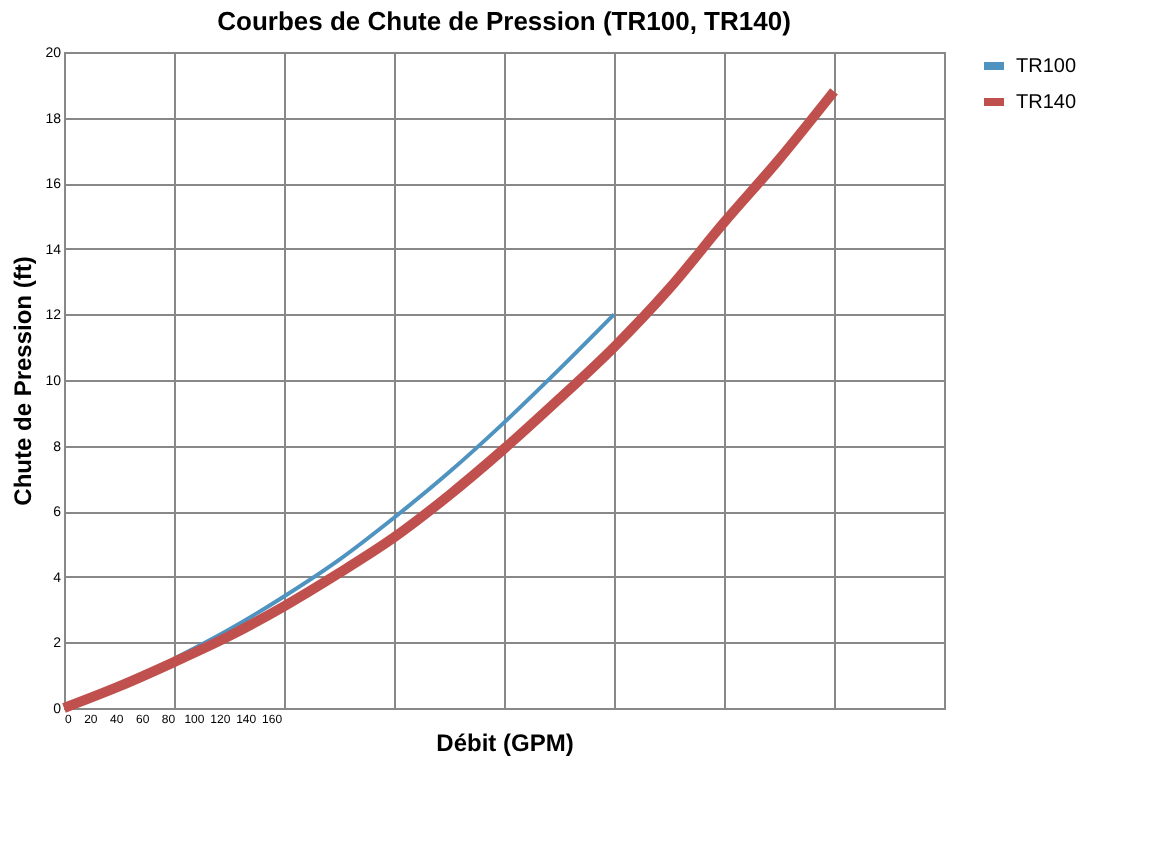  I want to click on legend-label: TR140, so click(1046, 103).